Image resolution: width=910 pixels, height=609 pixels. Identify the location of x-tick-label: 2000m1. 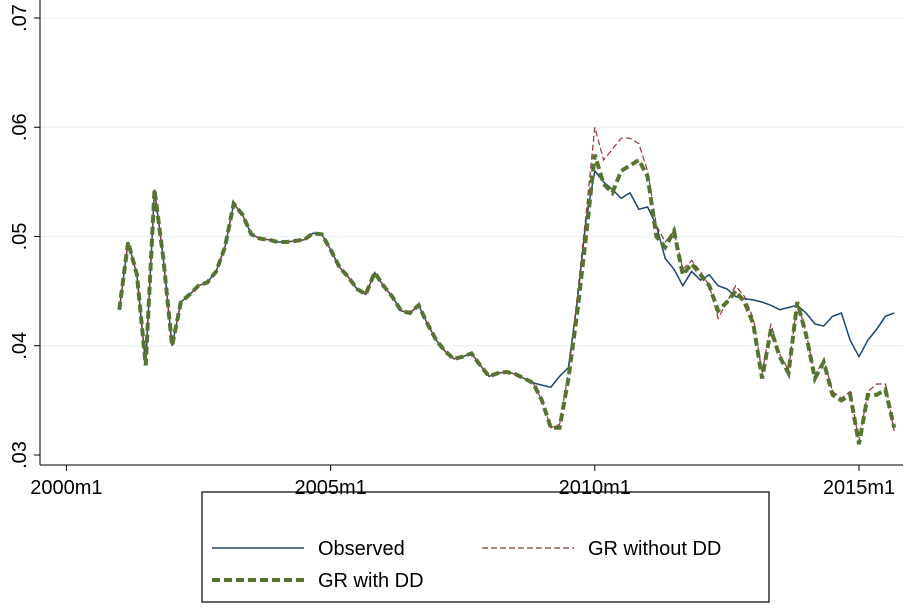
(66, 488).